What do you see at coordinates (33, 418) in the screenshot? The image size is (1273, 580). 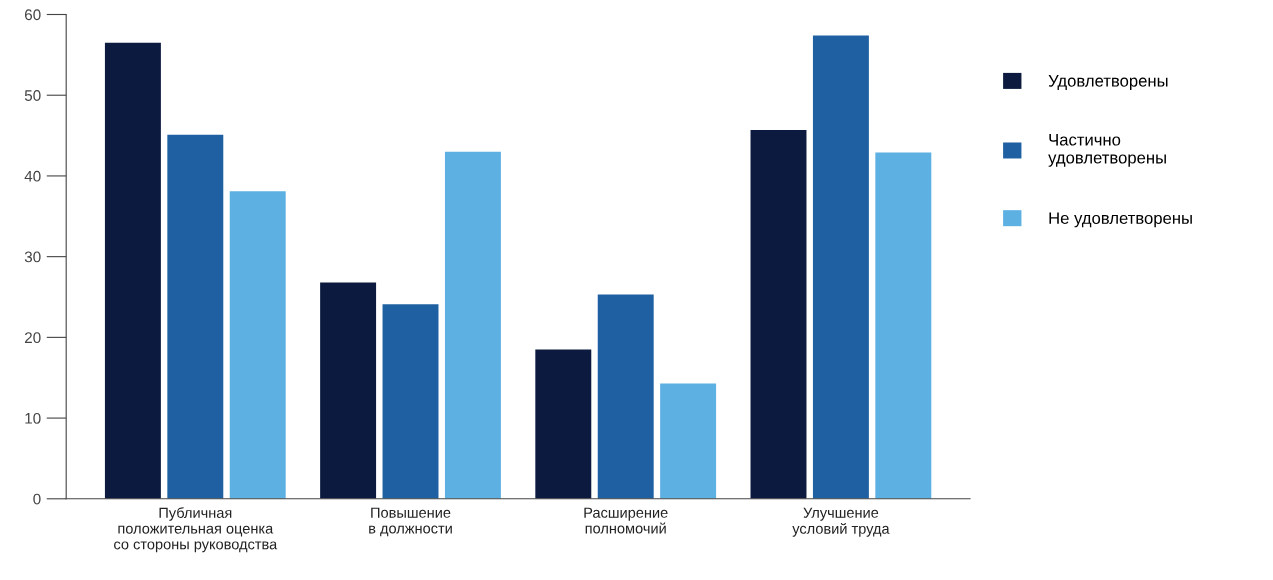 I see `y-tick-label: 10` at bounding box center [33, 418].